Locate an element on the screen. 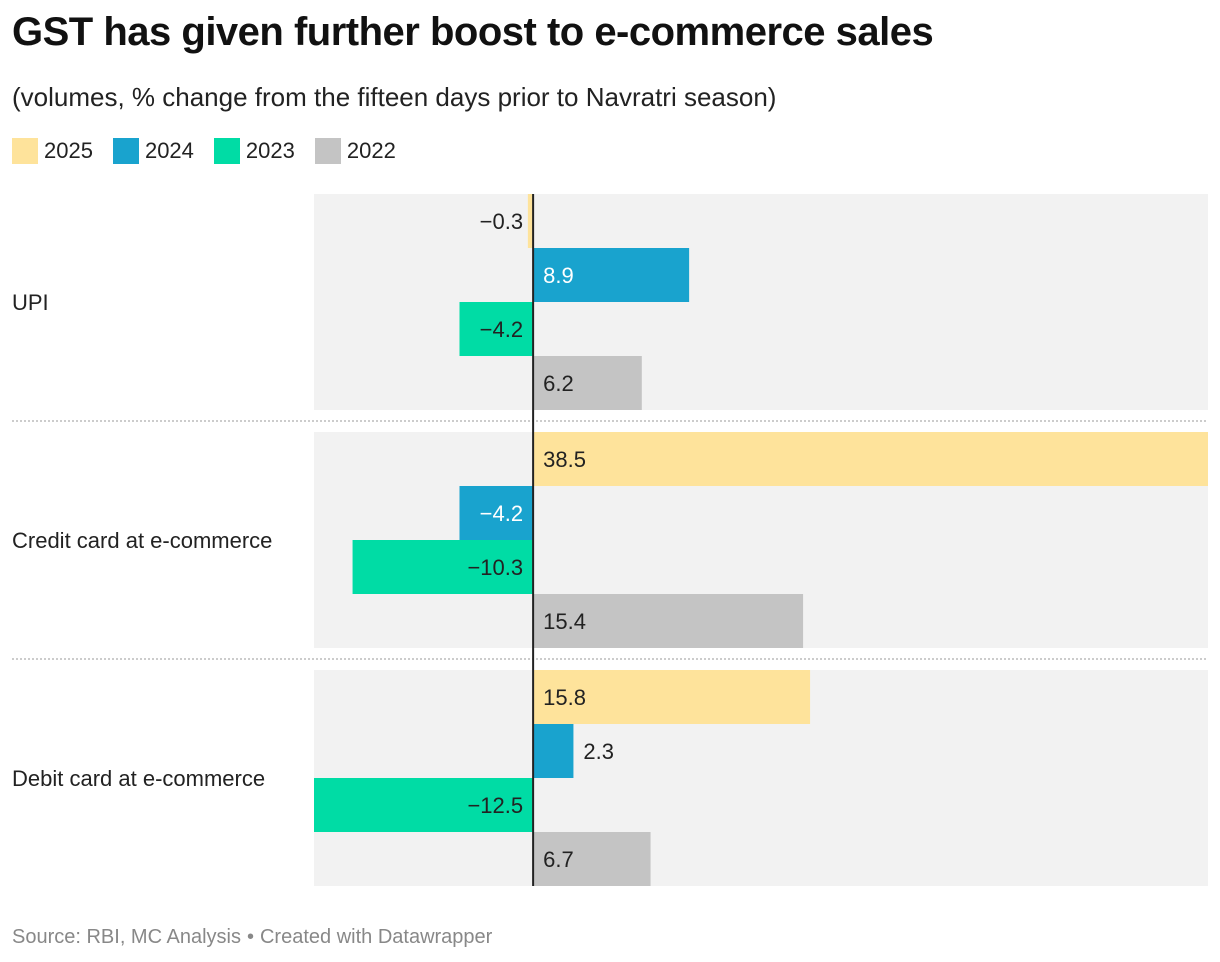  bar-debit-card-at-e-commerce-2023 is located at coordinates (424, 805).